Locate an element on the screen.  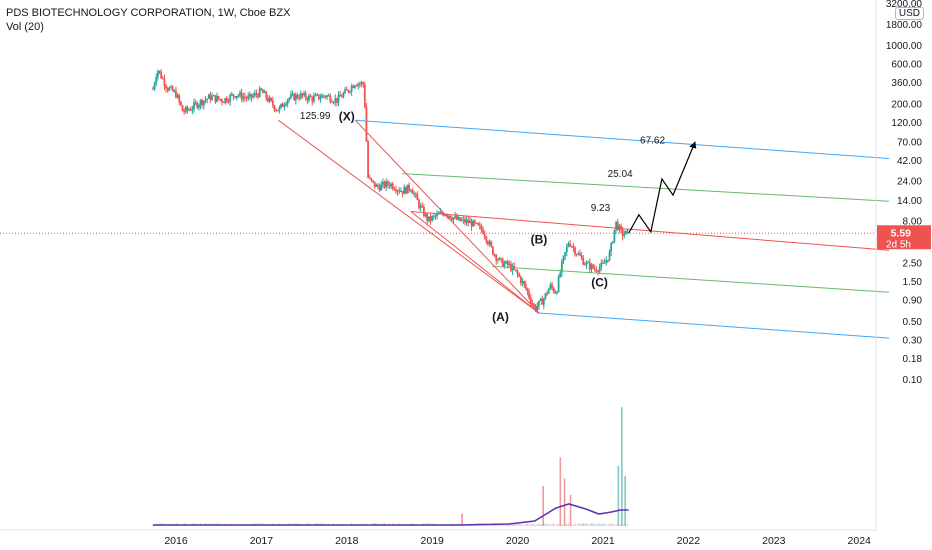
y-tick-label: 0.50 is located at coordinates (913, 322).